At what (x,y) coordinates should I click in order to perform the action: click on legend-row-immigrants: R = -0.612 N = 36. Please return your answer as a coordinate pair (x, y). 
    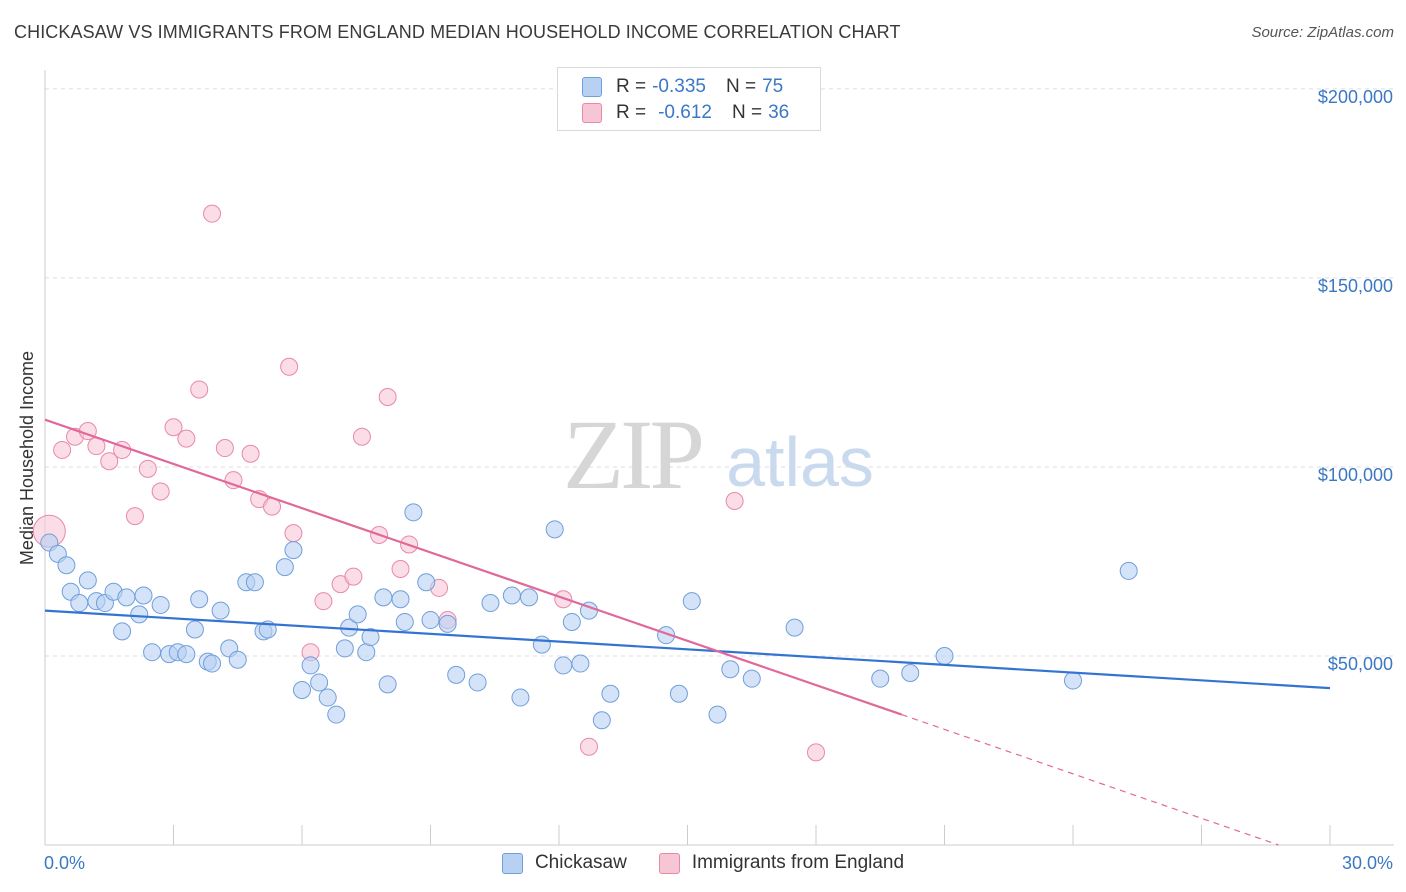
    Looking at the image, I should click on (685, 113).